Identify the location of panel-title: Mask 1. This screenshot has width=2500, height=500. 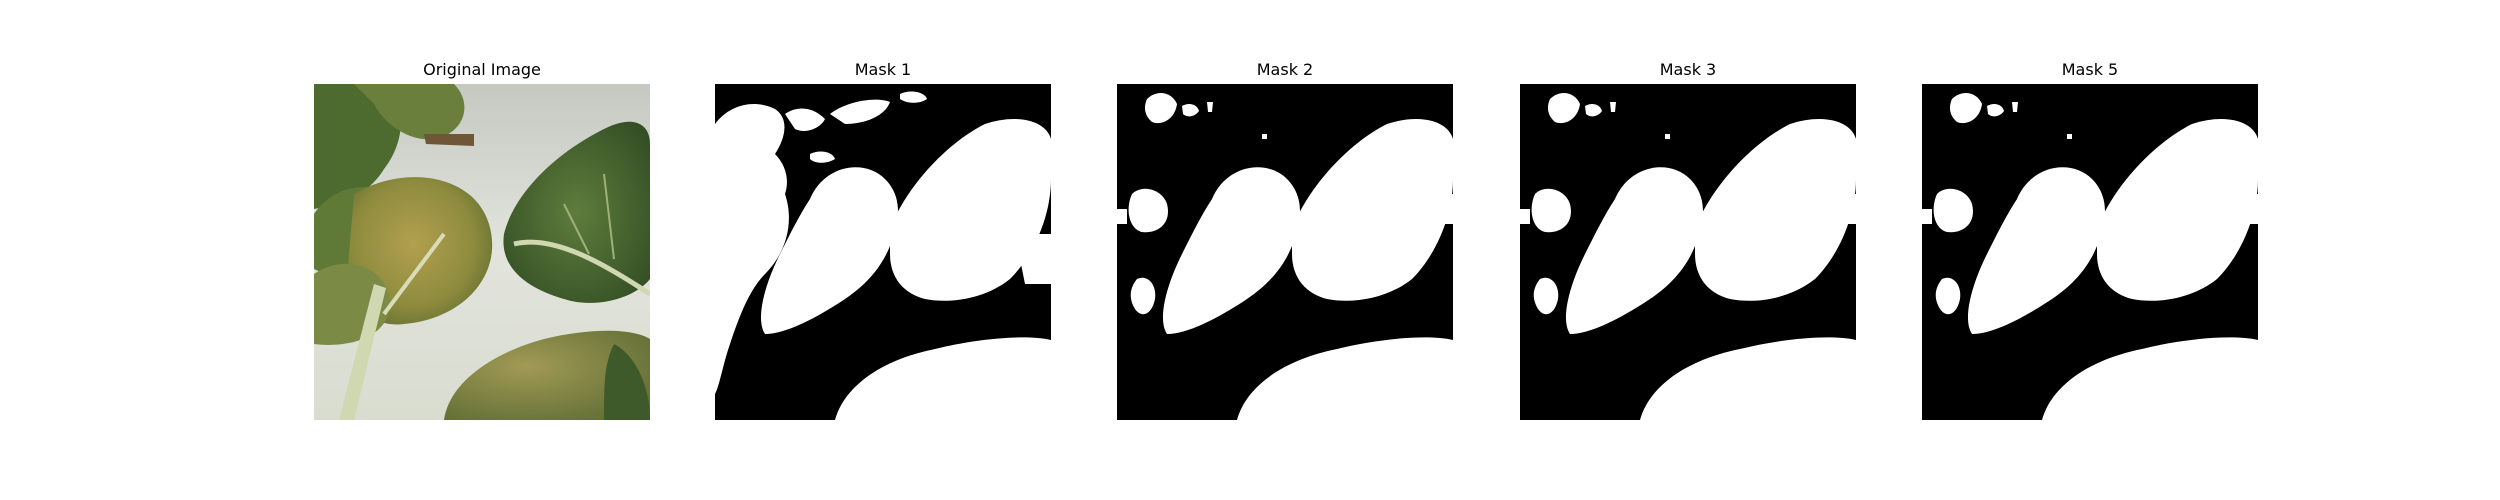
(883, 70).